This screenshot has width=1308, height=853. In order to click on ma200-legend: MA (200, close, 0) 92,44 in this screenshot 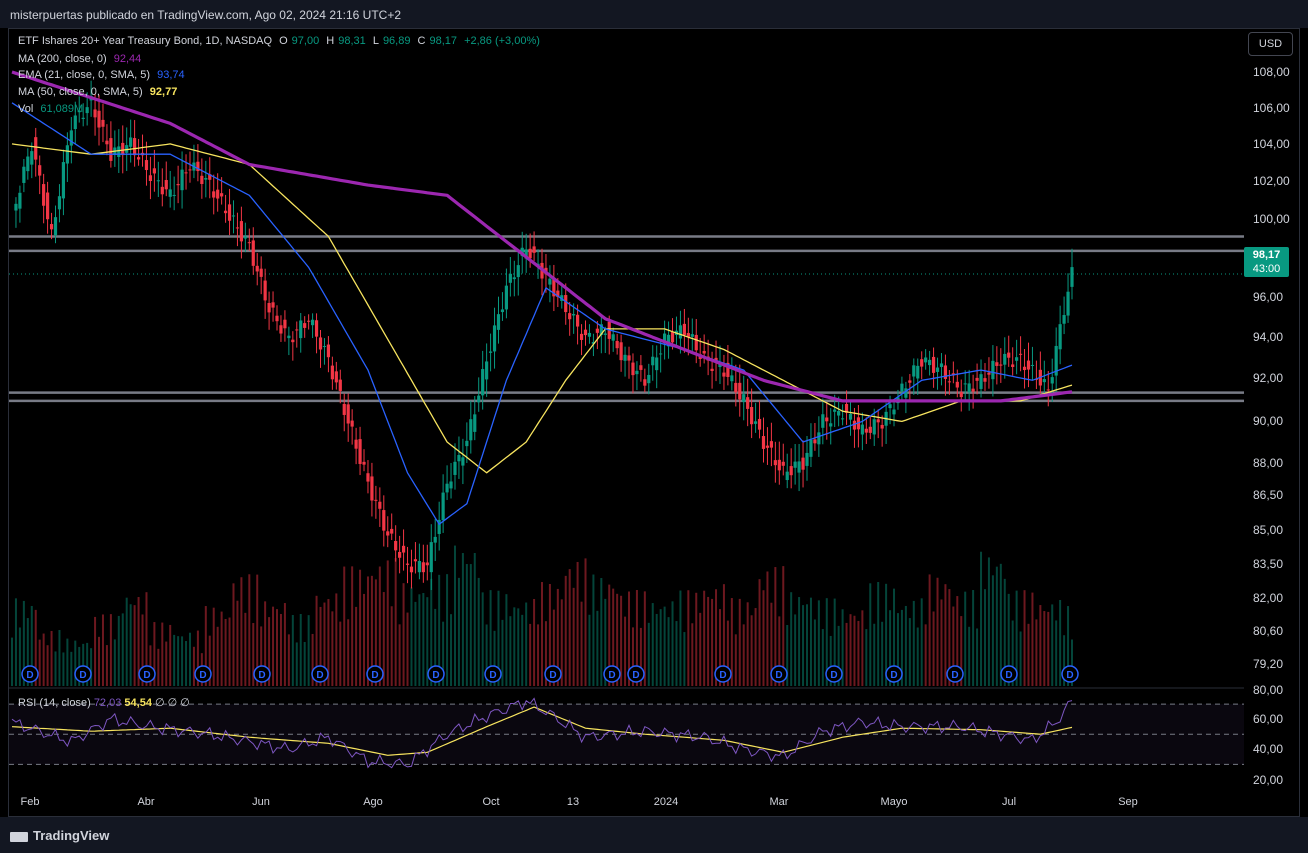, I will do `click(81, 59)`.